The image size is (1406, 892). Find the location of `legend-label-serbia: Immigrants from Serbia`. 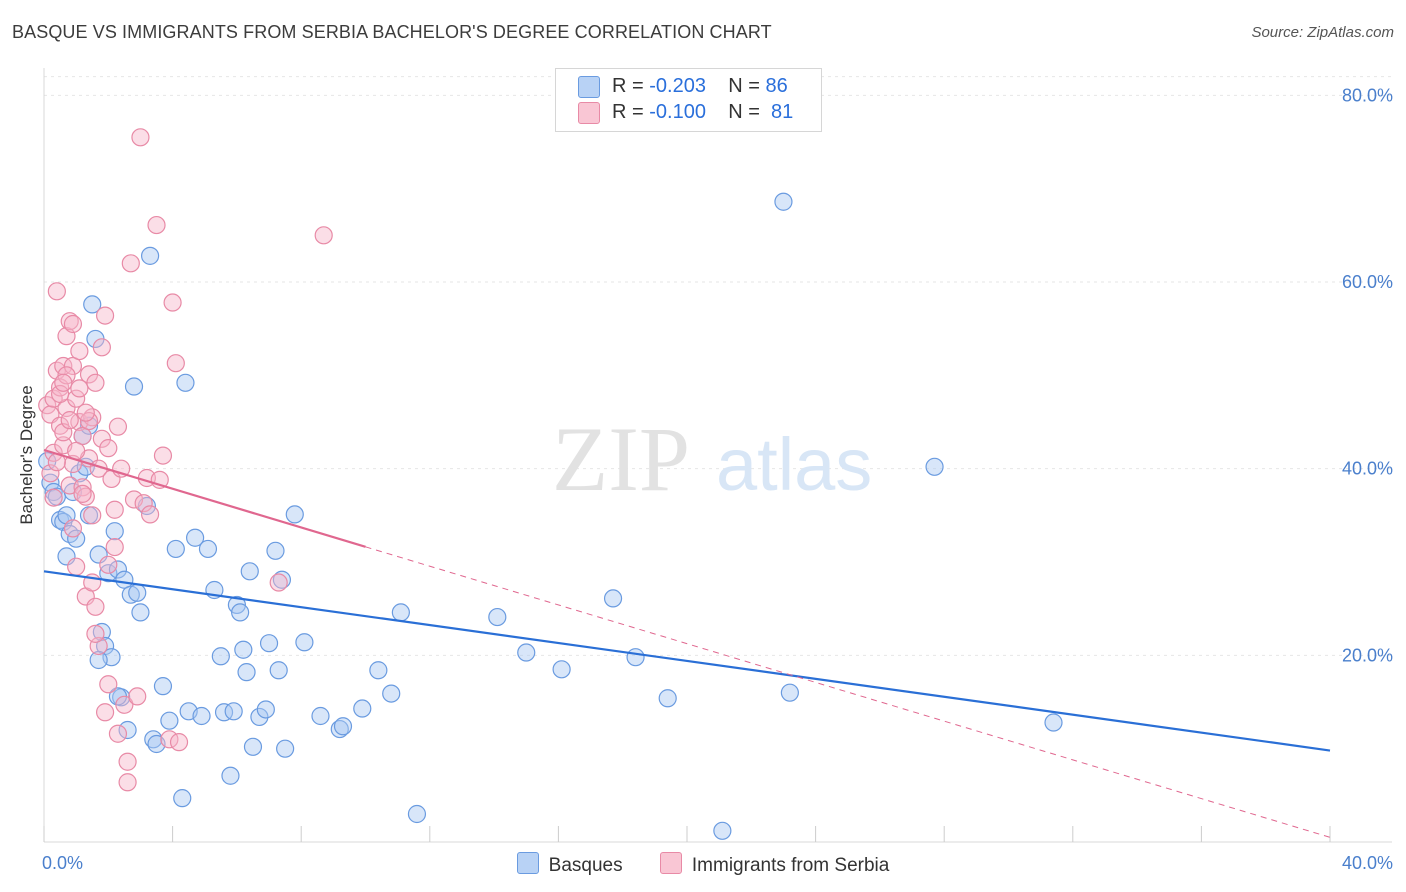

legend-label-serbia: Immigrants from Serbia is located at coordinates (790, 865).